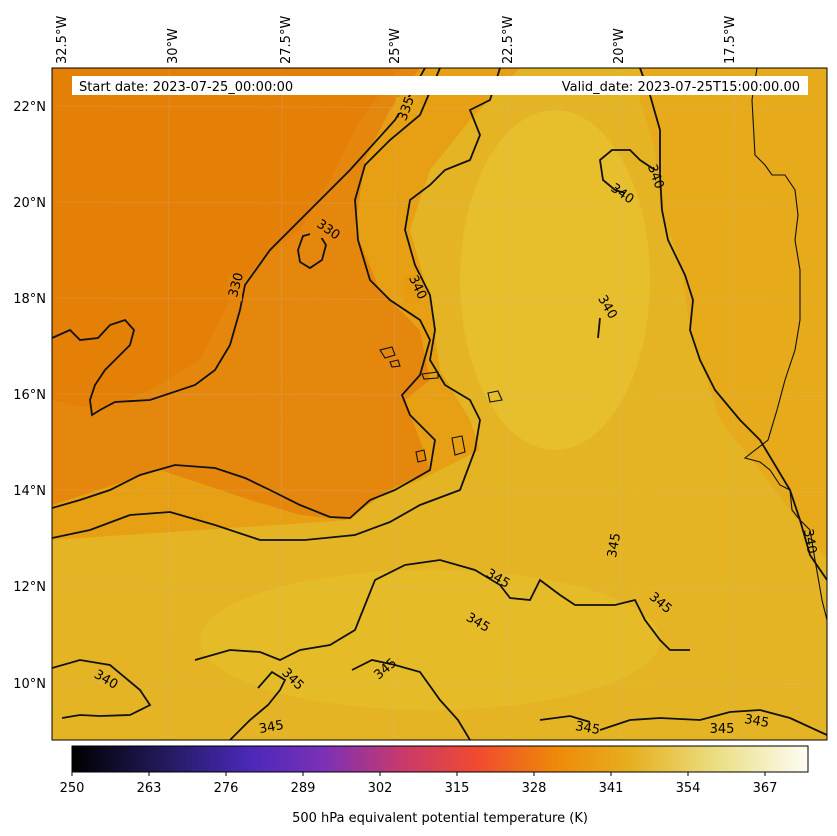 Image resolution: width=837 pixels, height=836 pixels. What do you see at coordinates (286, 40) in the screenshot?
I see `lon-tick-label: 27.5°W` at bounding box center [286, 40].